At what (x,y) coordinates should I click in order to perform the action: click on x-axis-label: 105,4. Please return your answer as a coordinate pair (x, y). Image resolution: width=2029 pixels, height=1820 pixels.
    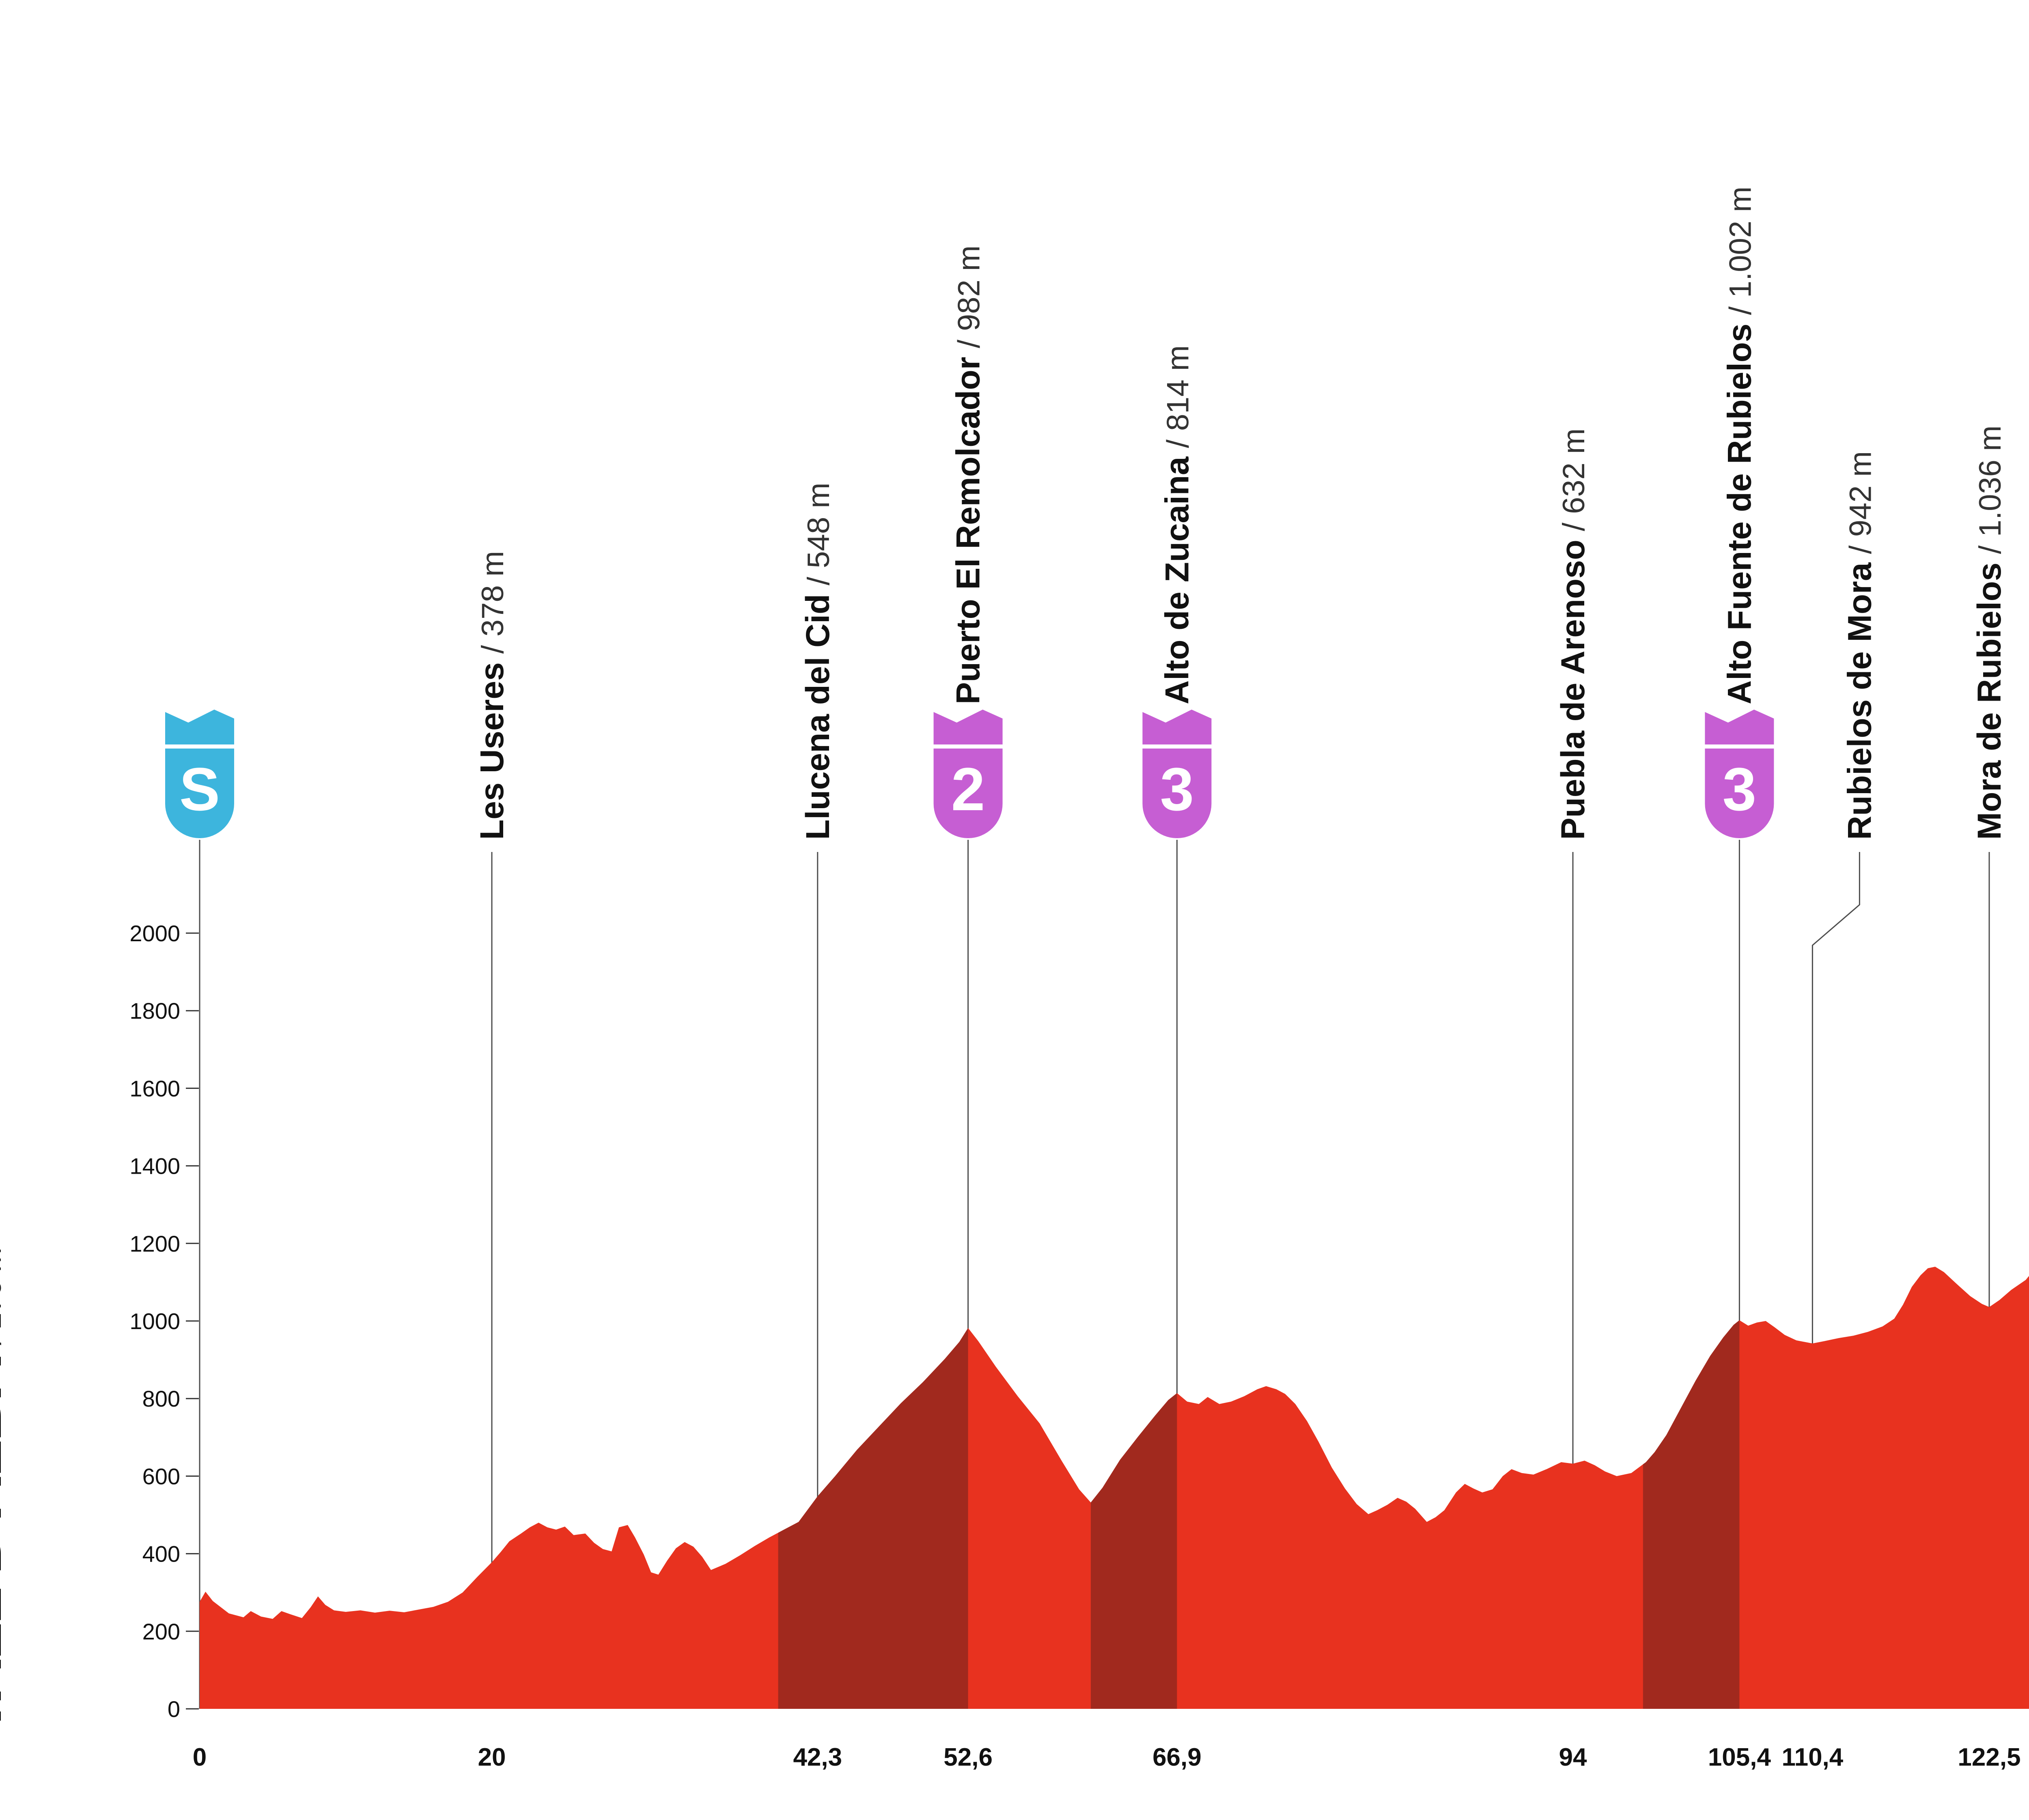
    Looking at the image, I should click on (1739, 1757).